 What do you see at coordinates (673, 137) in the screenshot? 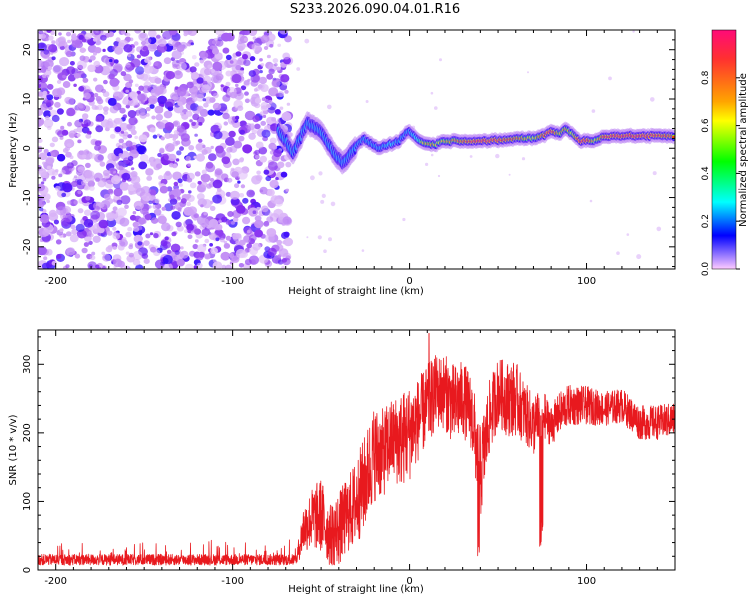
I see `trace-peak` at bounding box center [673, 137].